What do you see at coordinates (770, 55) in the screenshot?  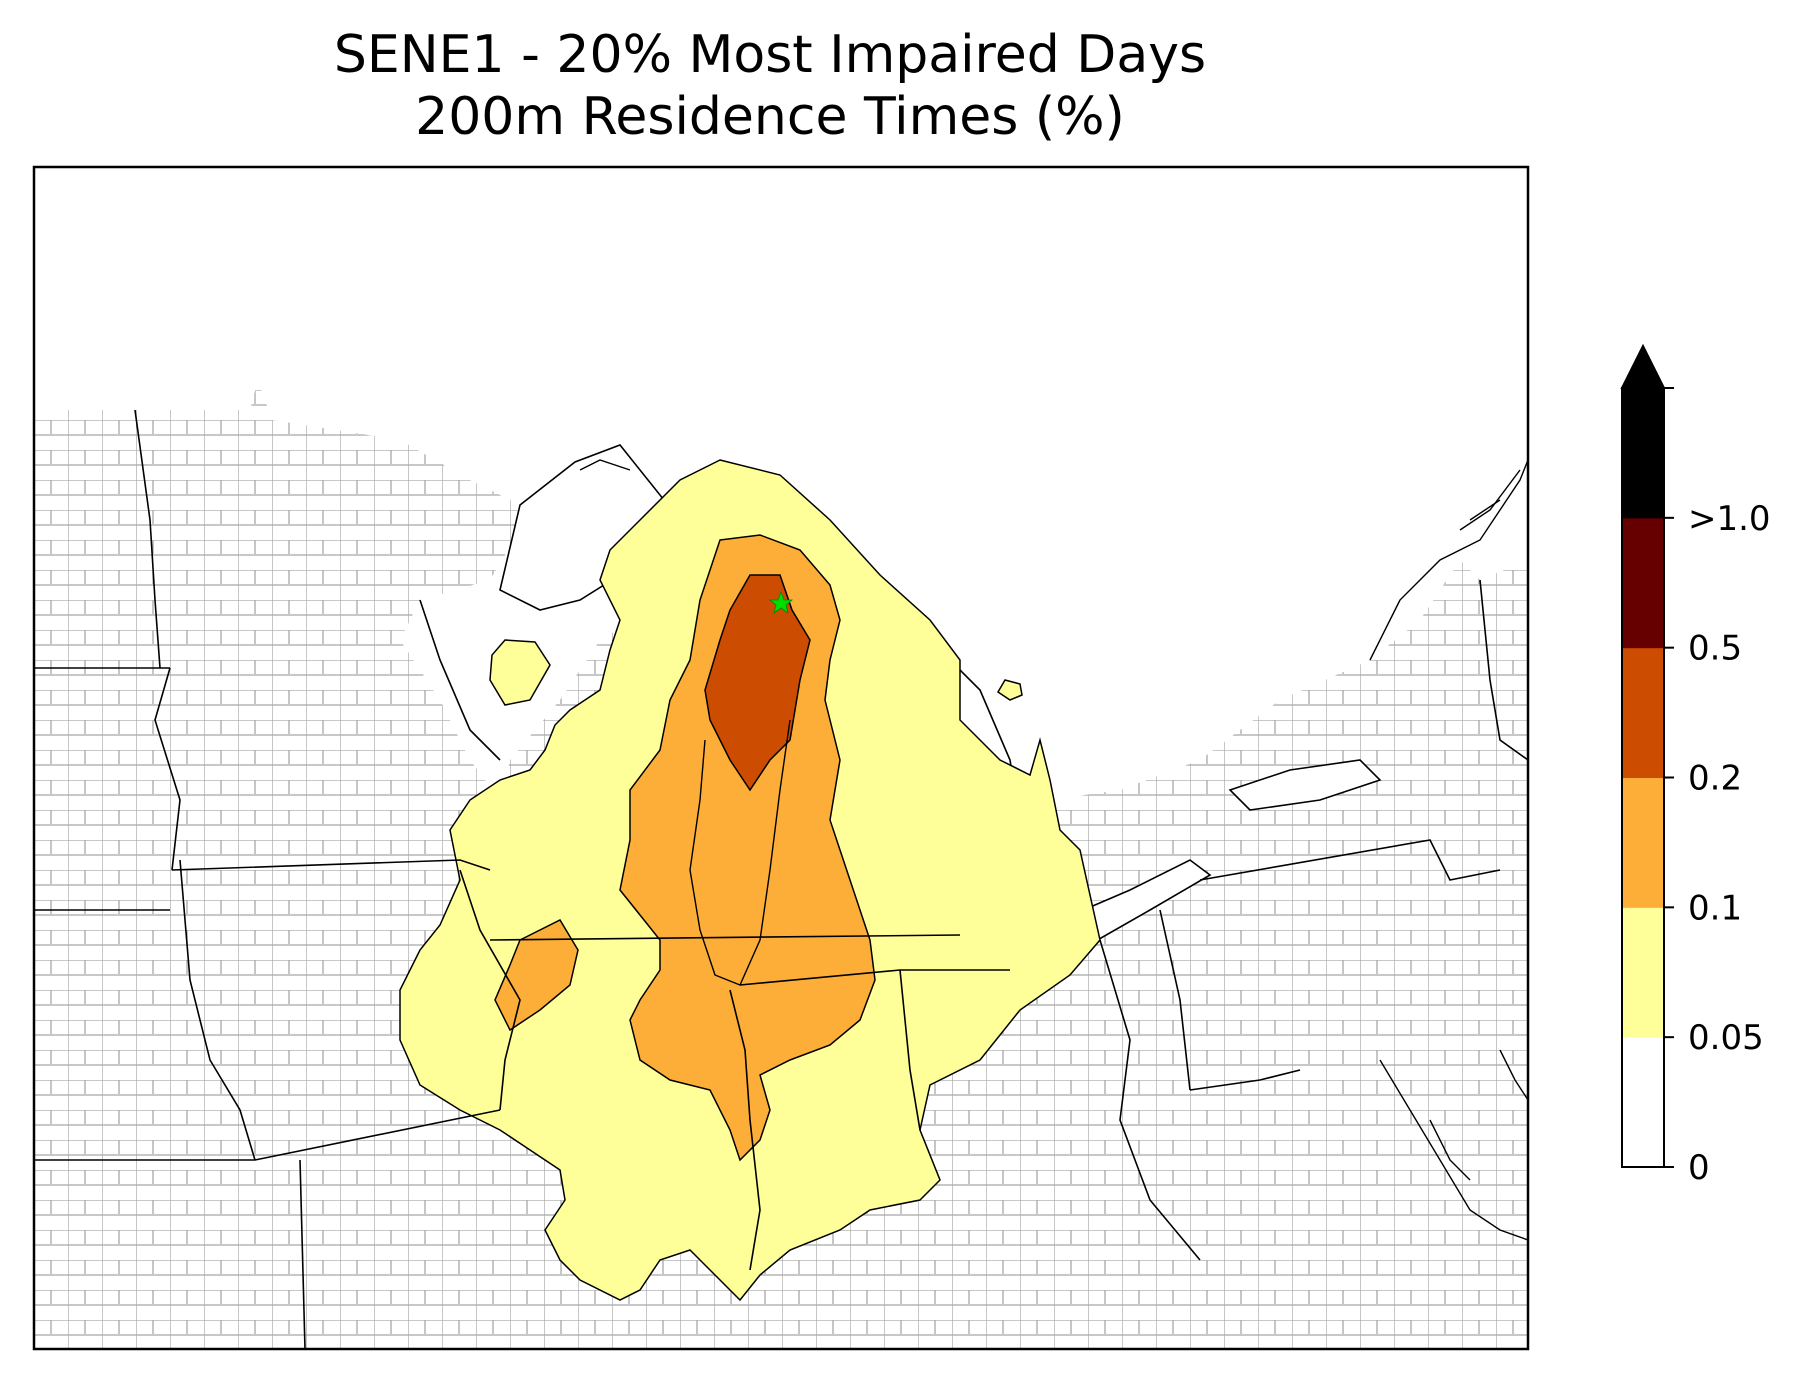 I see `title-line-1: SENE1 - 20% Most Impaired Days` at bounding box center [770, 55].